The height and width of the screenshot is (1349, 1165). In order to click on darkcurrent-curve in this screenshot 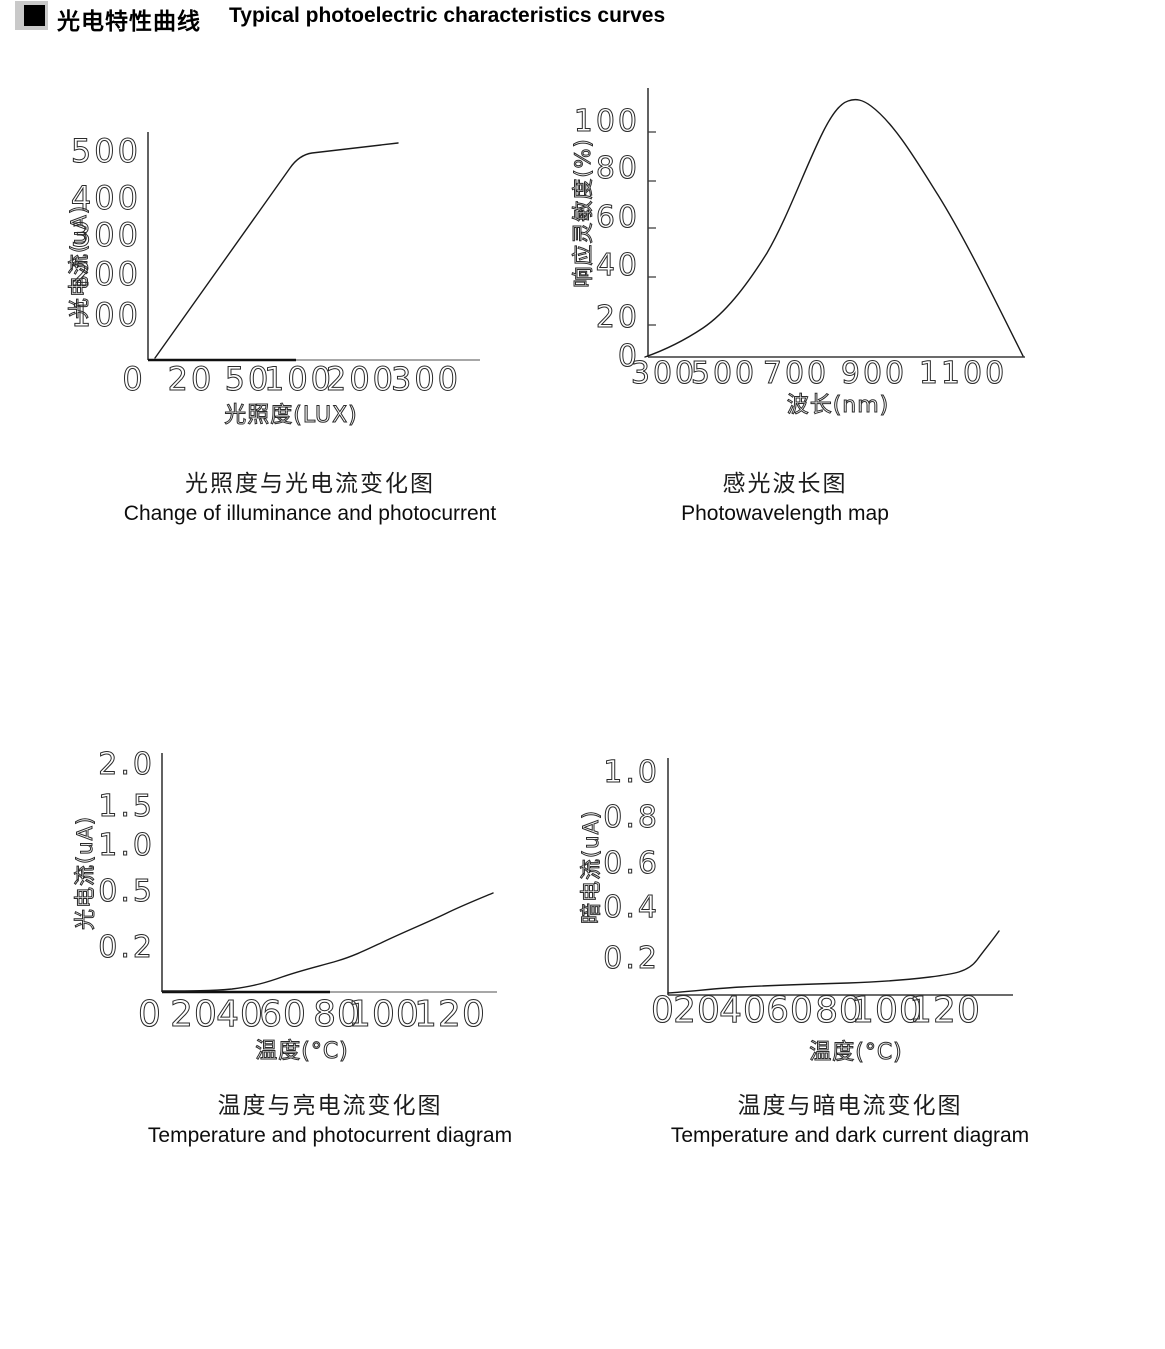, I will do `click(833, 962)`.